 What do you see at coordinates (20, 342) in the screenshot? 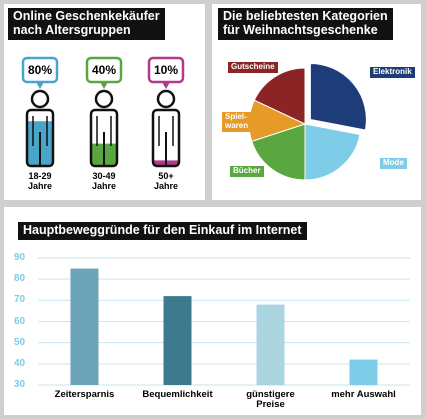
I see `y-tick-label: 50` at bounding box center [20, 342].